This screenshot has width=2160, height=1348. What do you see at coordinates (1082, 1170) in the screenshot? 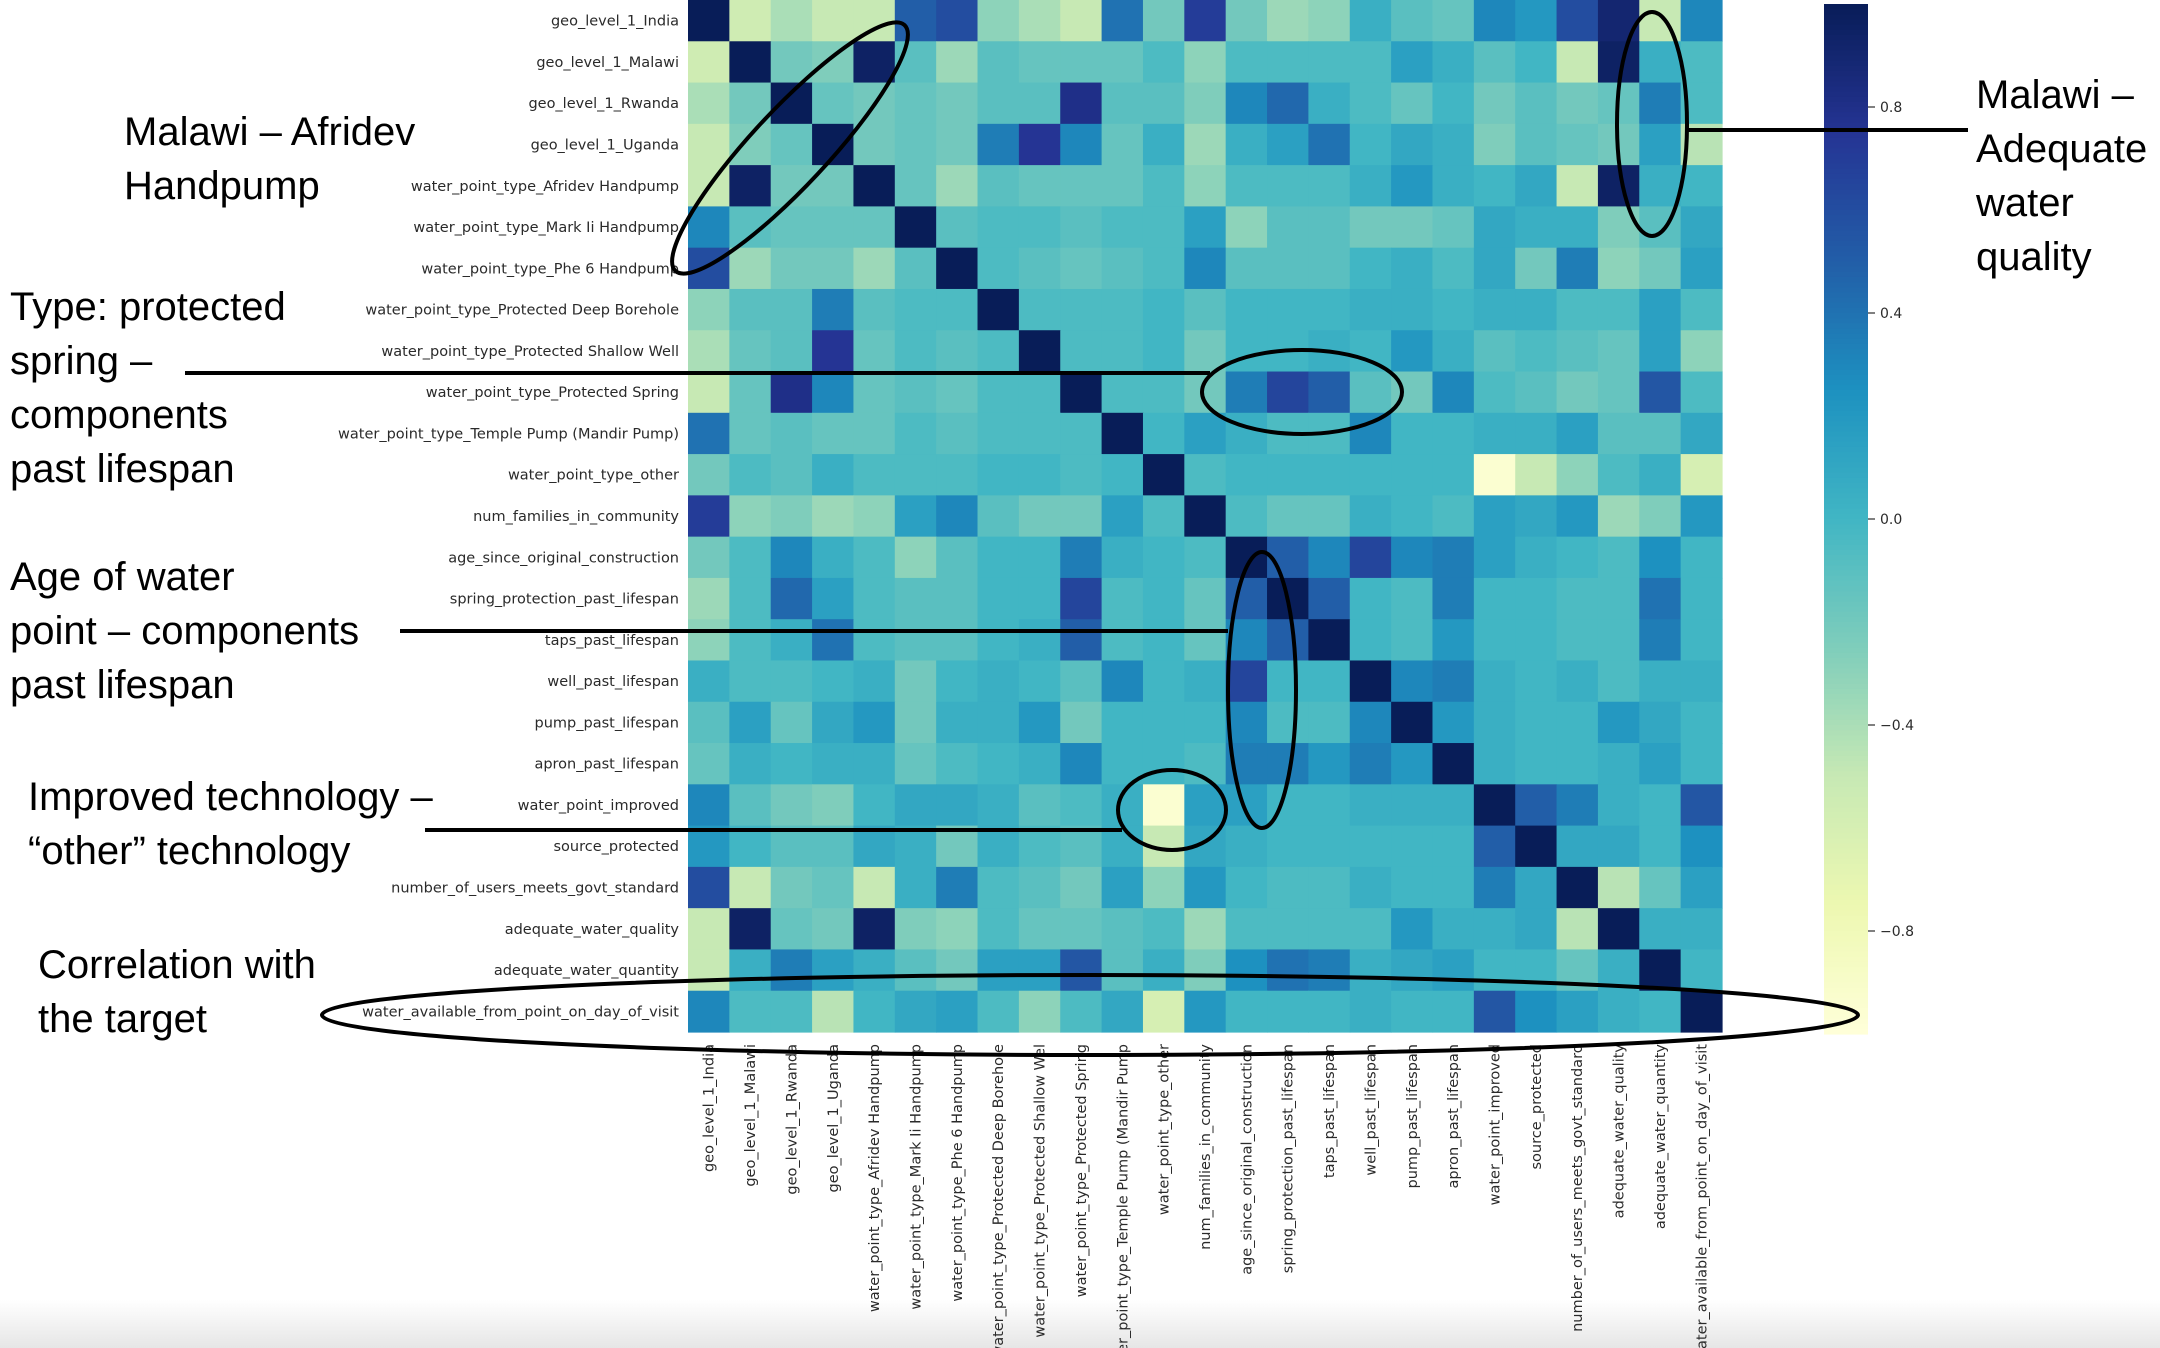
I see `x-tick-label: water_point_type_Protected Spring` at bounding box center [1082, 1170].